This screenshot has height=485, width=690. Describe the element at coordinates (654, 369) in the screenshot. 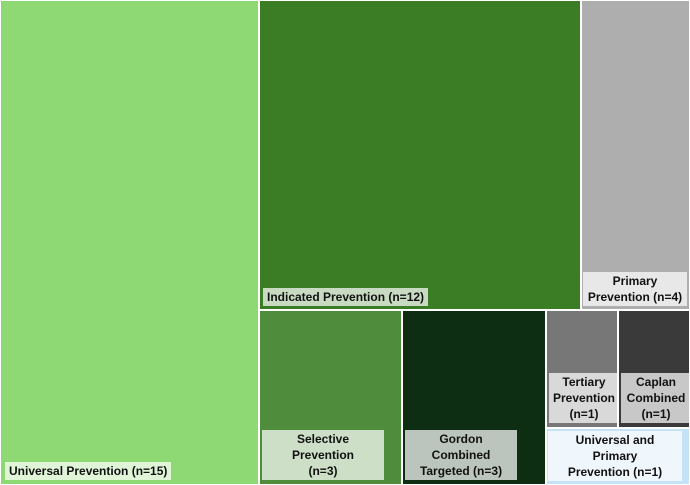

I see `tile-caplan-combined: Caplan Combined (n=1)` at that location.